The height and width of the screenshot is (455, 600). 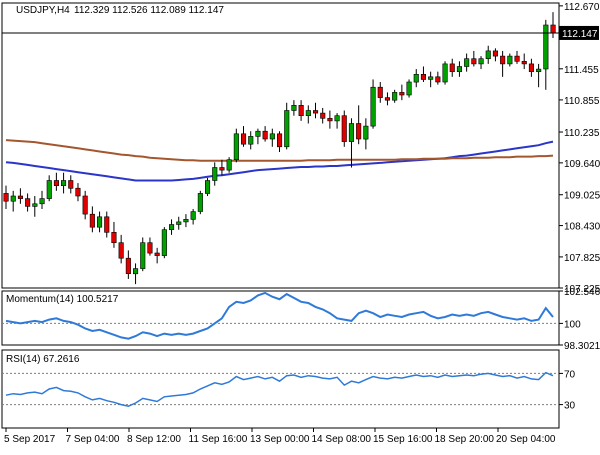 What do you see at coordinates (582, 133) in the screenshot?
I see `price-tick-label: 110.235` at bounding box center [582, 133].